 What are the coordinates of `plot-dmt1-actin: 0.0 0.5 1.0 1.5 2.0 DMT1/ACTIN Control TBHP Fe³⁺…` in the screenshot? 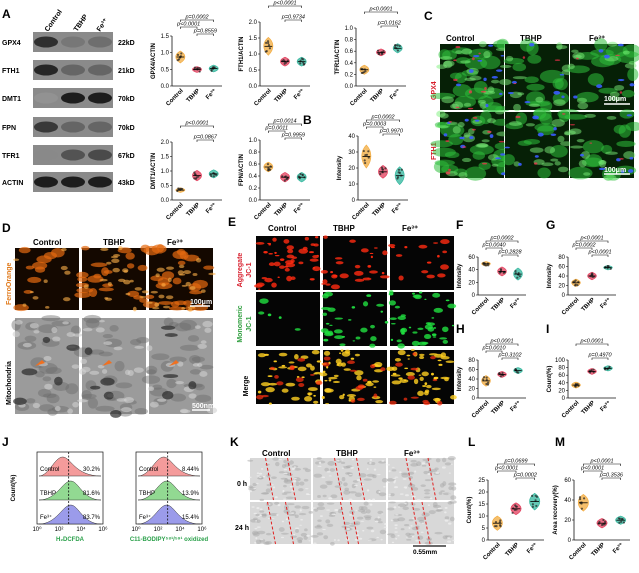 It's located at (186, 171).